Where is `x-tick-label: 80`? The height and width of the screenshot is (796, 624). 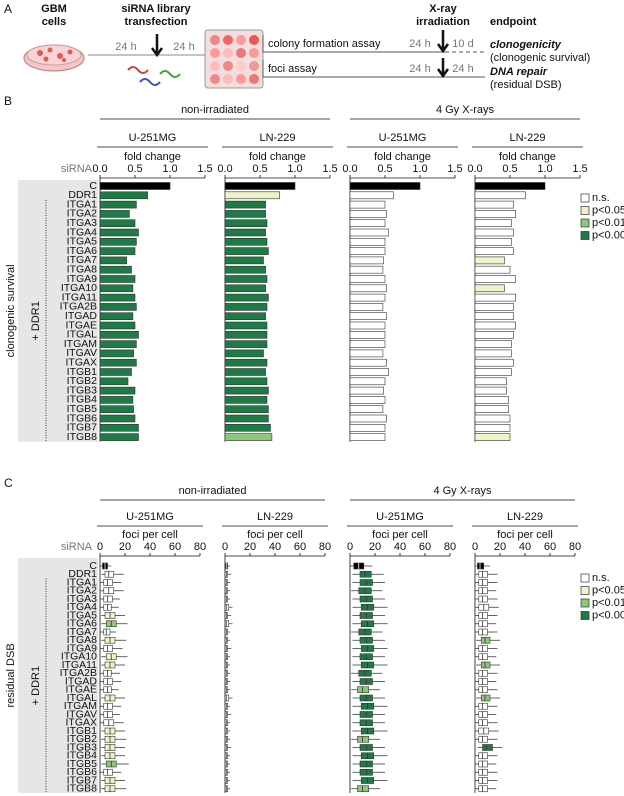 x-tick-label: 80 is located at coordinates (200, 547).